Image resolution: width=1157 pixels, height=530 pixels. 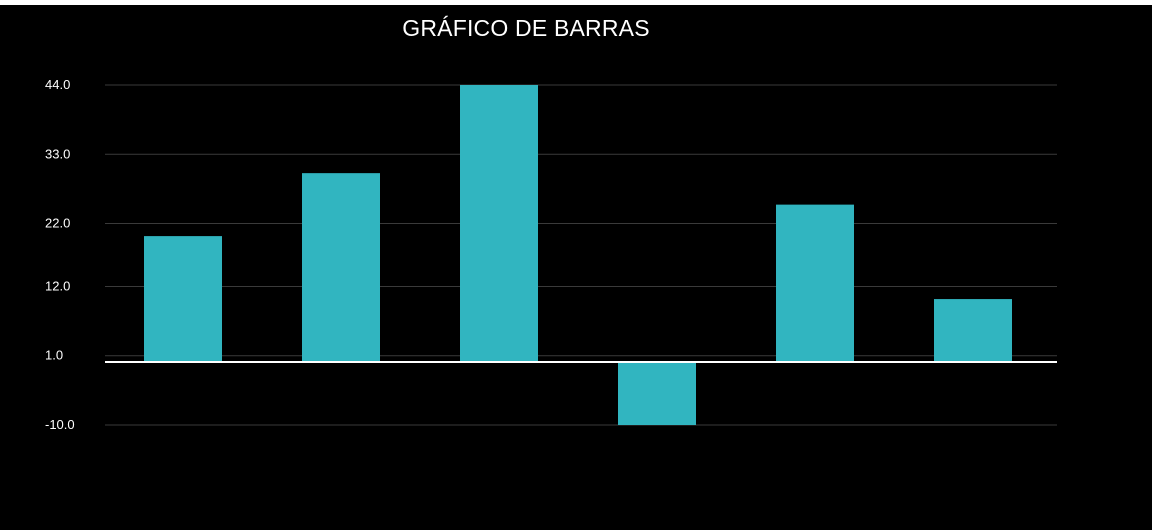 What do you see at coordinates (60, 424) in the screenshot?
I see `y-tick-label: -10.0` at bounding box center [60, 424].